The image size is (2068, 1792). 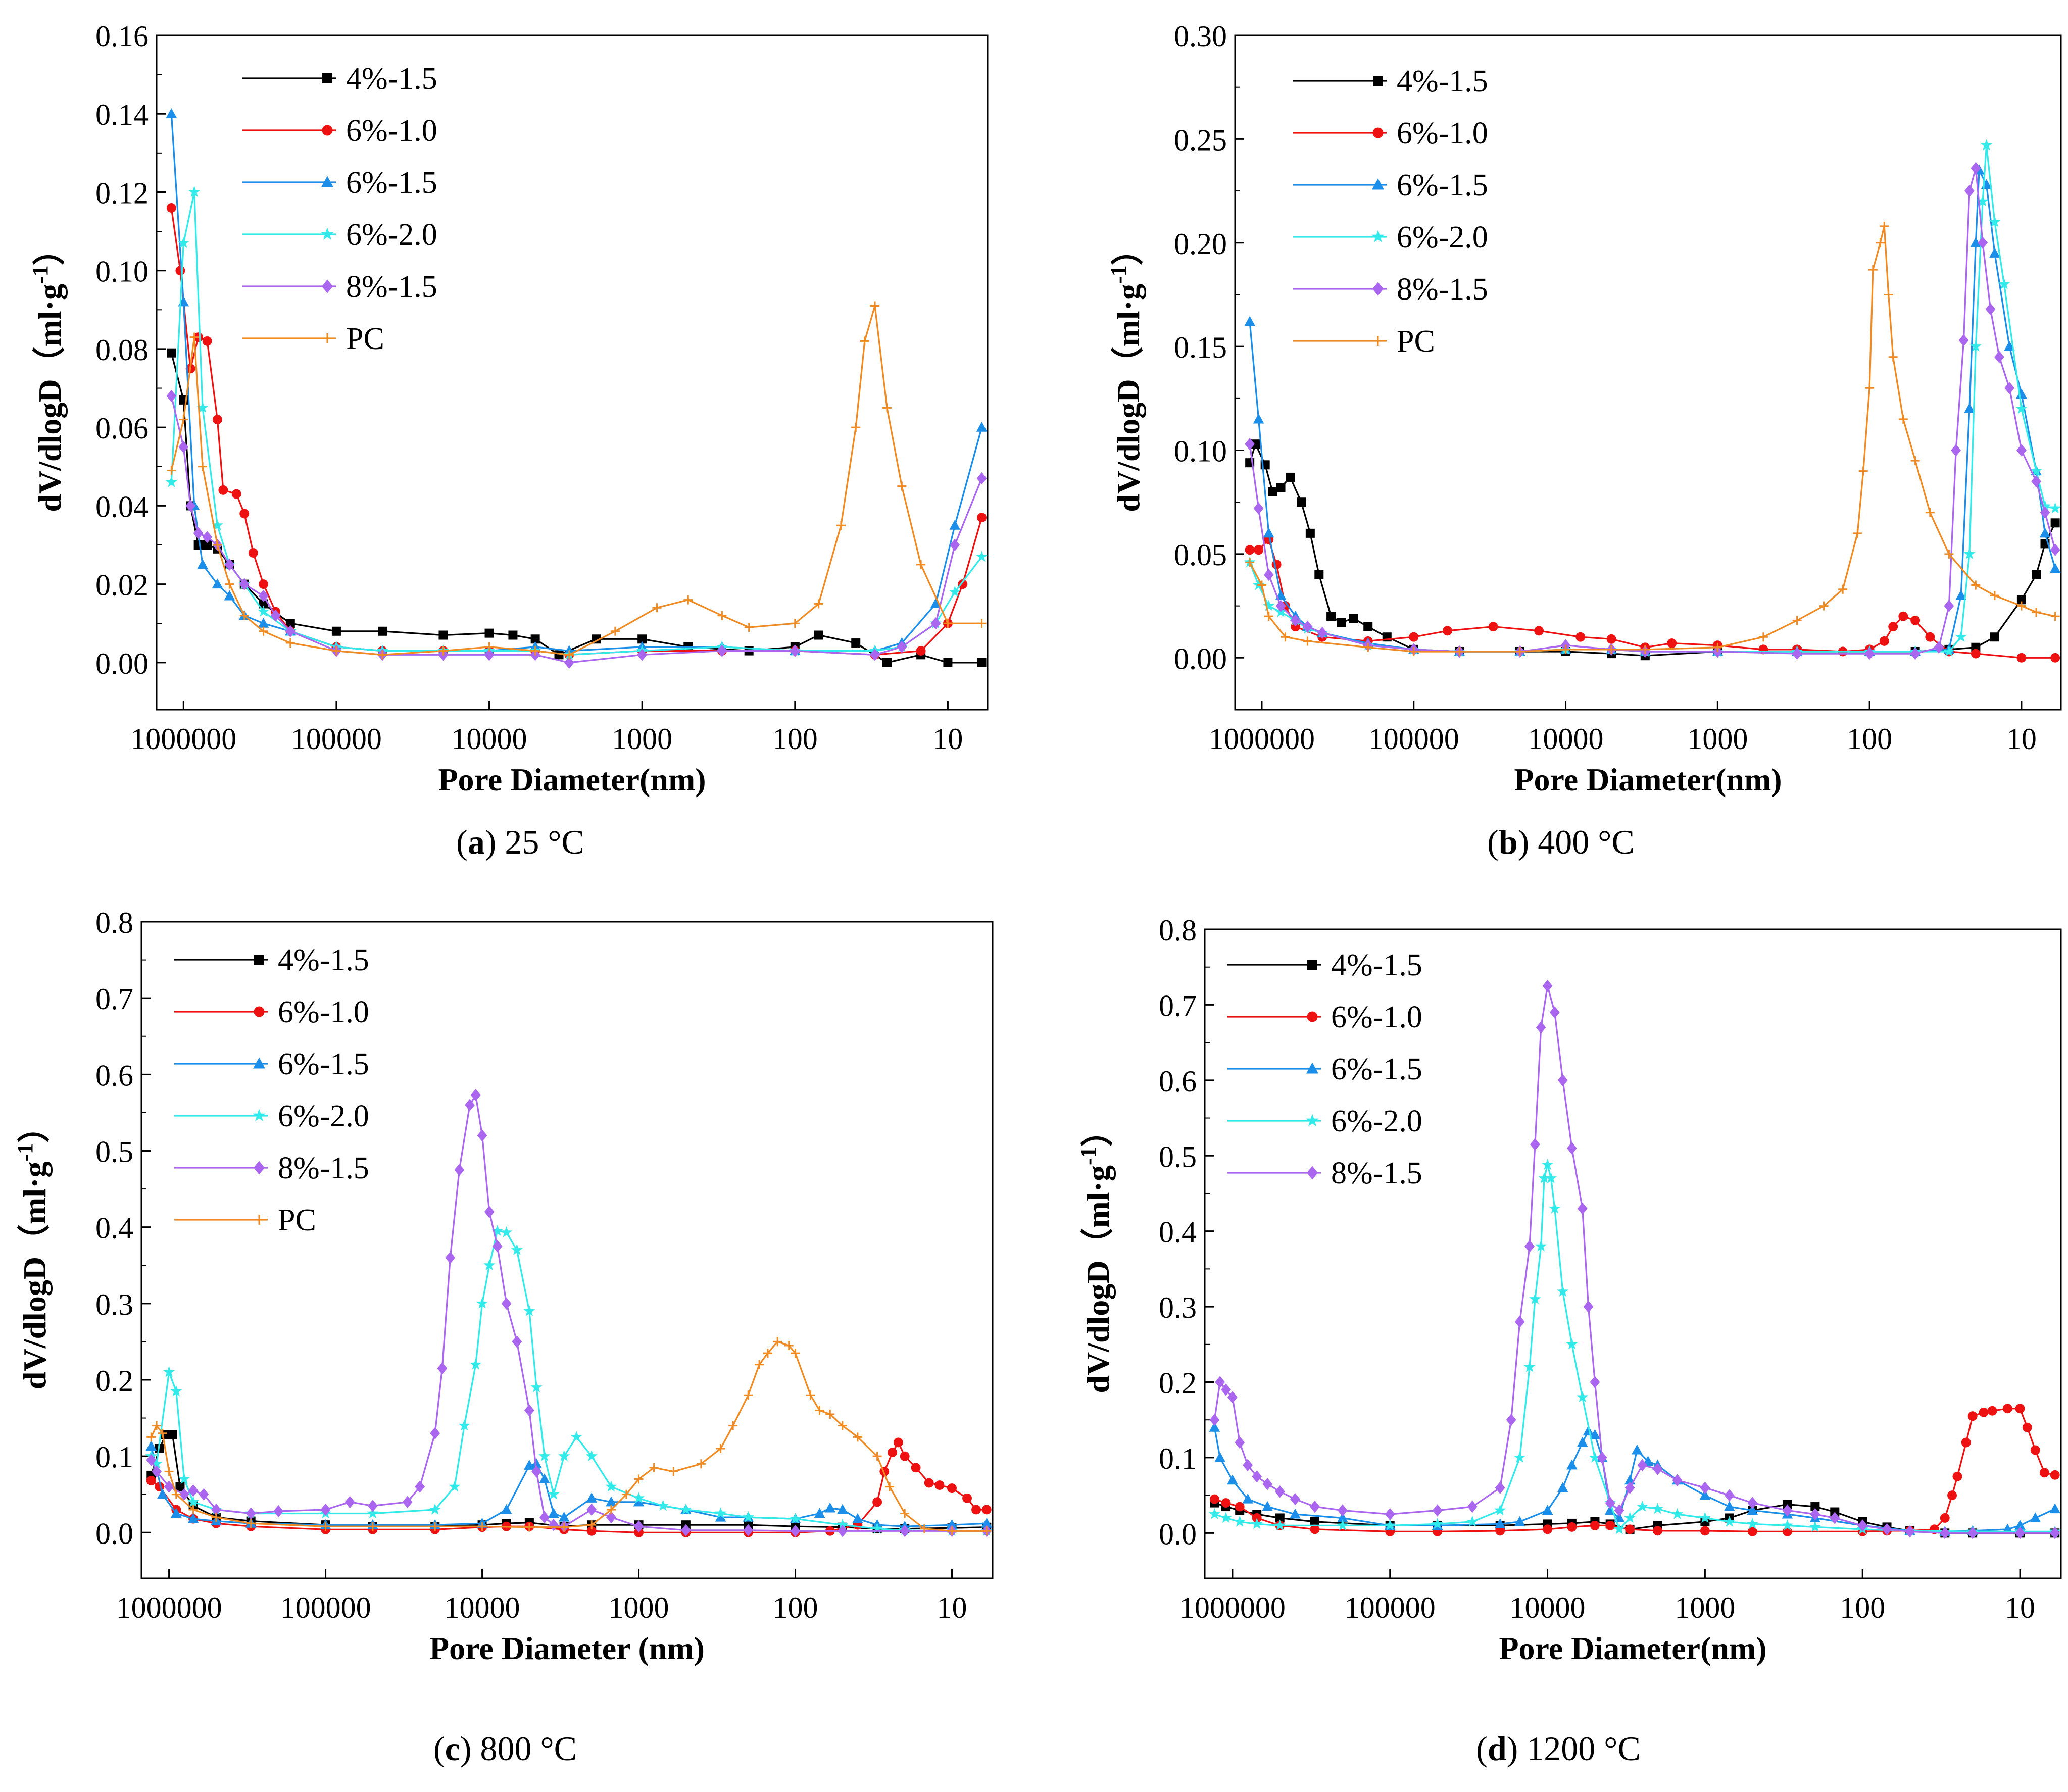 I want to click on y-tick-label: 0.20, so click(x=1201, y=244).